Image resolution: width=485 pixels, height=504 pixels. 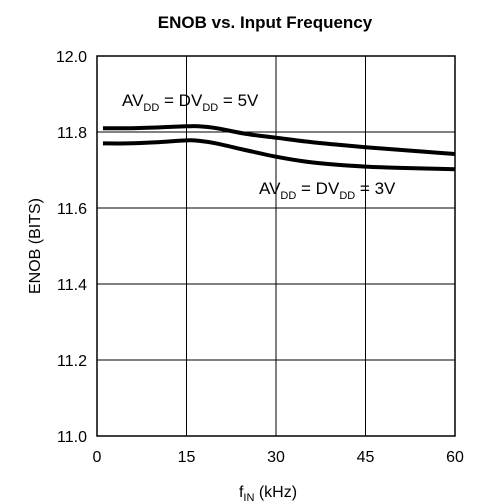 What do you see at coordinates (375, 188) in the screenshot?
I see `annotation-3v-part-4: = 3V` at bounding box center [375, 188].